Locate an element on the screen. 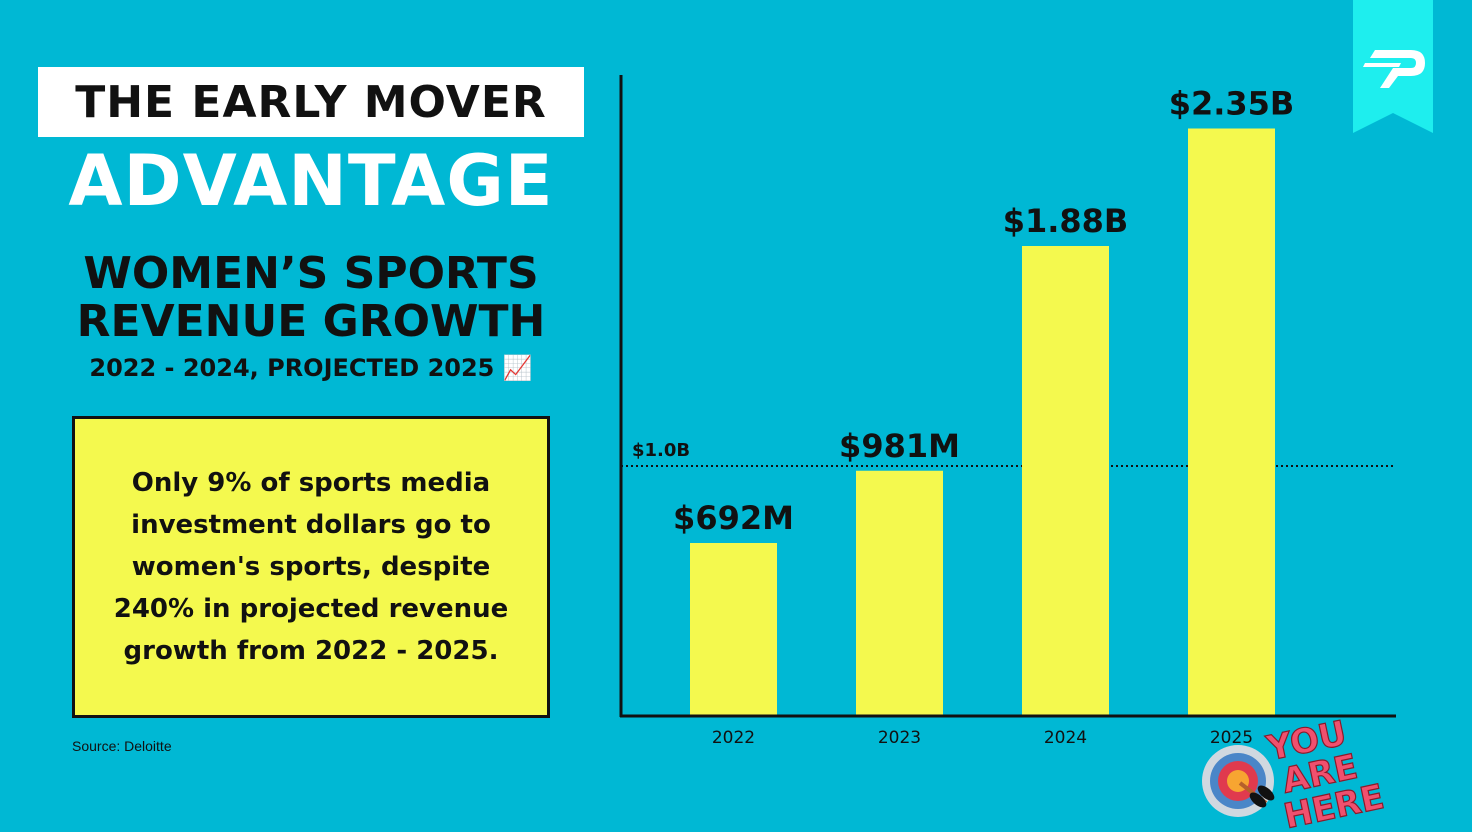  subtitle-line3: 2022 - 2024, PROJECTED 2025 📈 is located at coordinates (311, 368).